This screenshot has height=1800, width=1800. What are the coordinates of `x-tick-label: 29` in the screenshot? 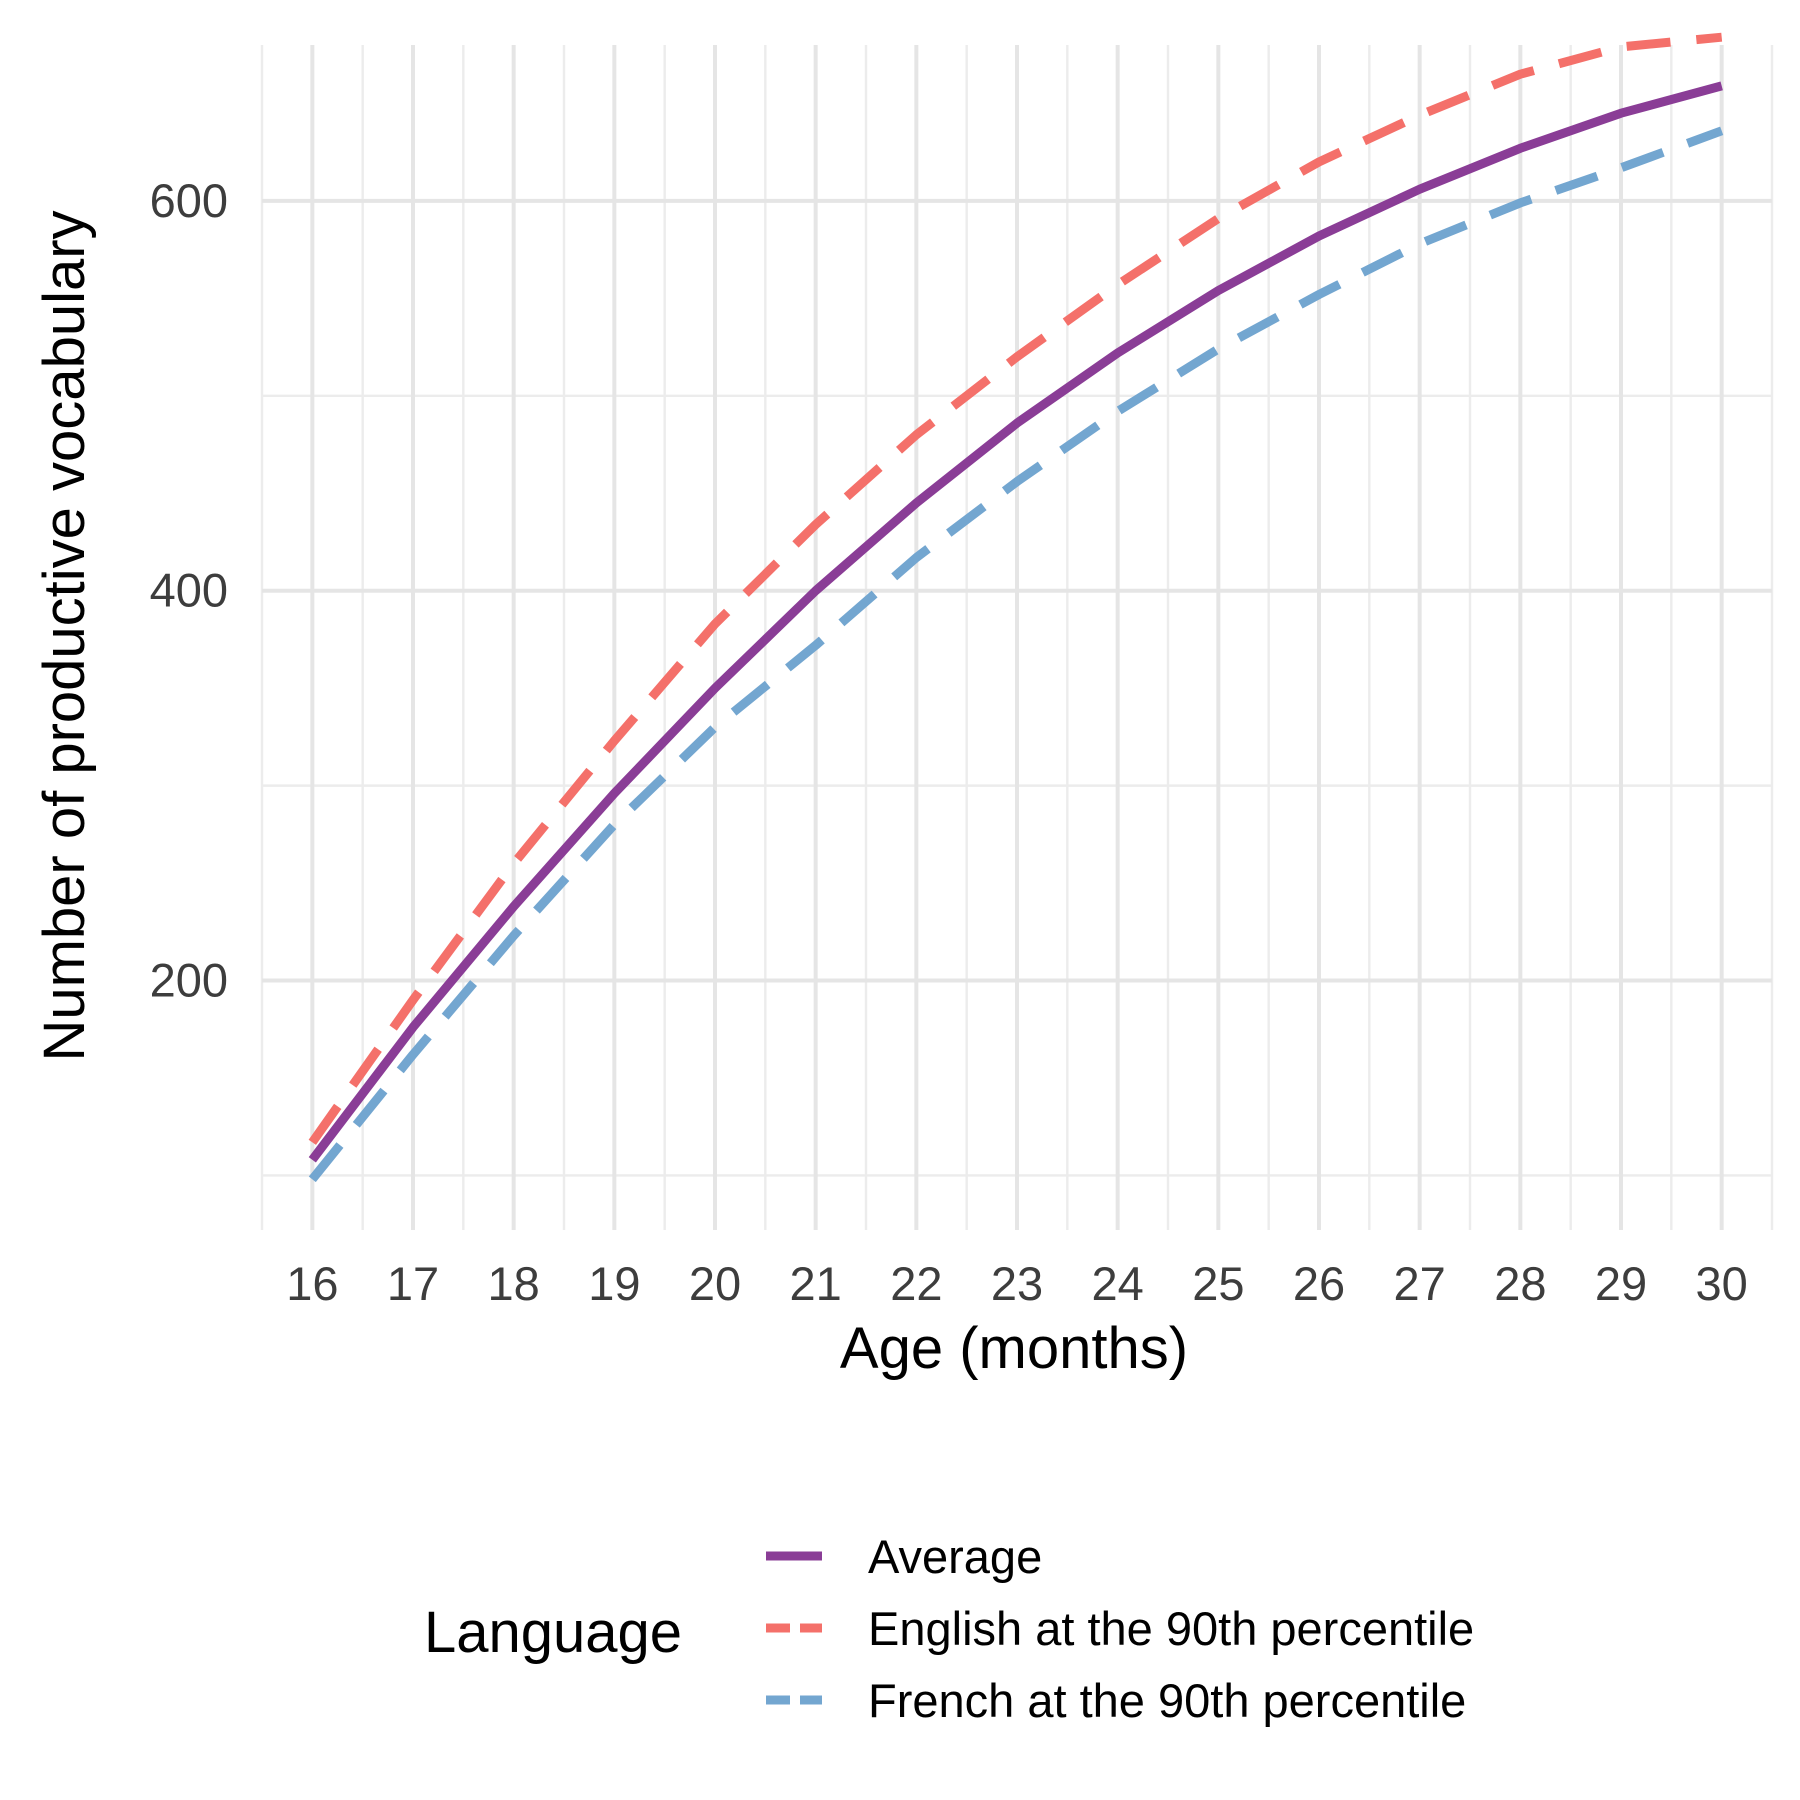 It's located at (1621, 1283).